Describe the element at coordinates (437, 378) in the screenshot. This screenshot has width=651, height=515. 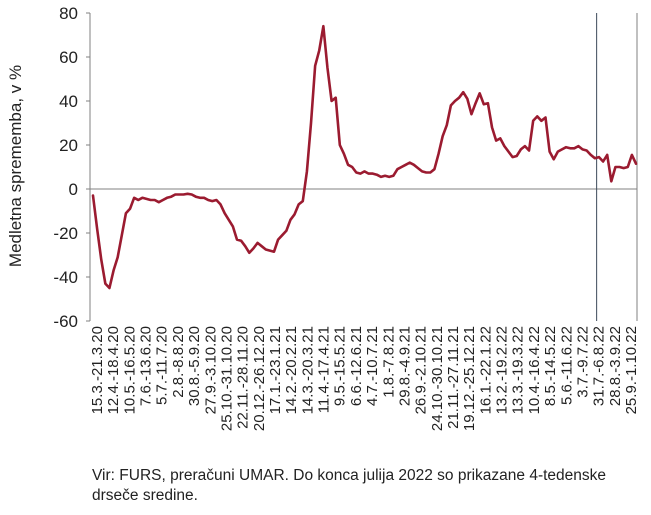
I see `x-tick-label: 24.10.-30.10.21` at that location.